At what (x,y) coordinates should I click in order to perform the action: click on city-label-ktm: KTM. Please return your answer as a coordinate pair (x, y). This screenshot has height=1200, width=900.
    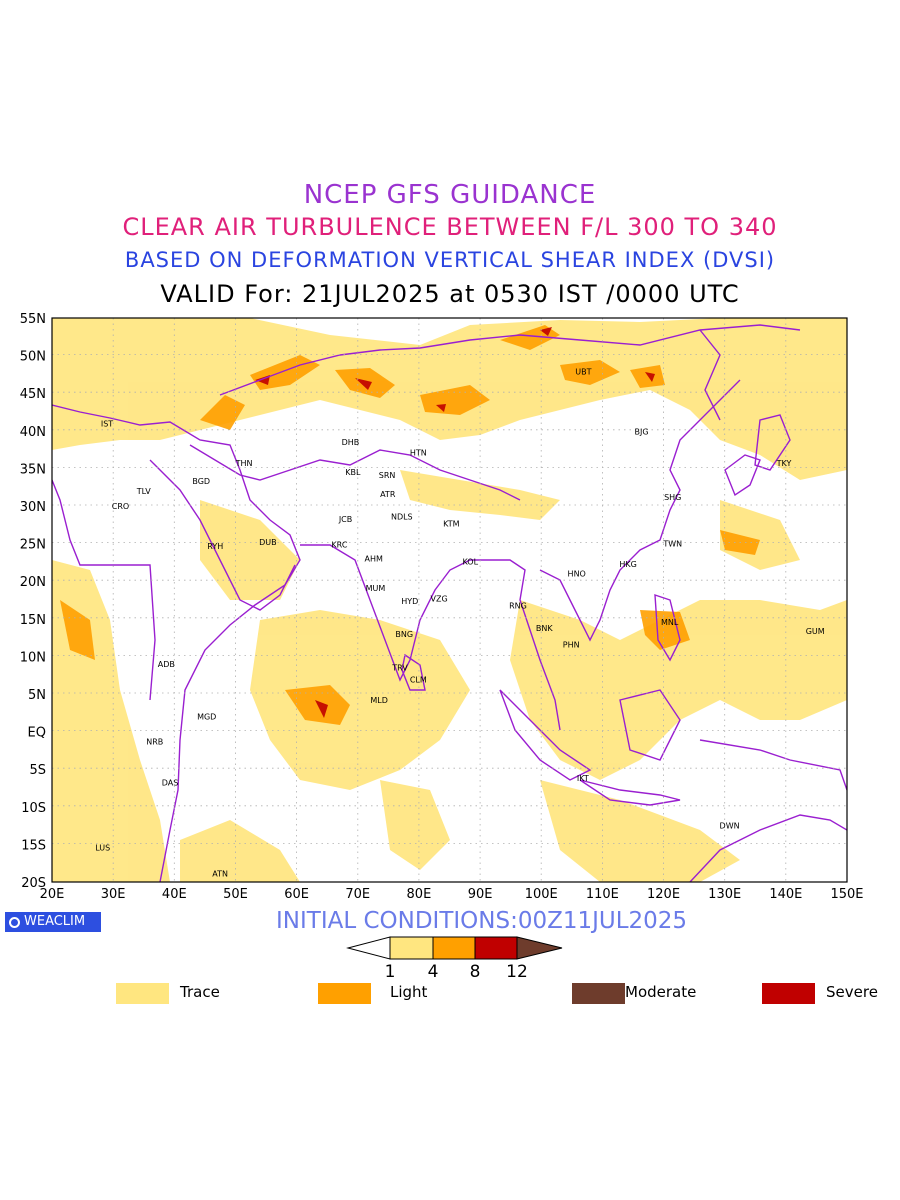
    Looking at the image, I should click on (451, 523).